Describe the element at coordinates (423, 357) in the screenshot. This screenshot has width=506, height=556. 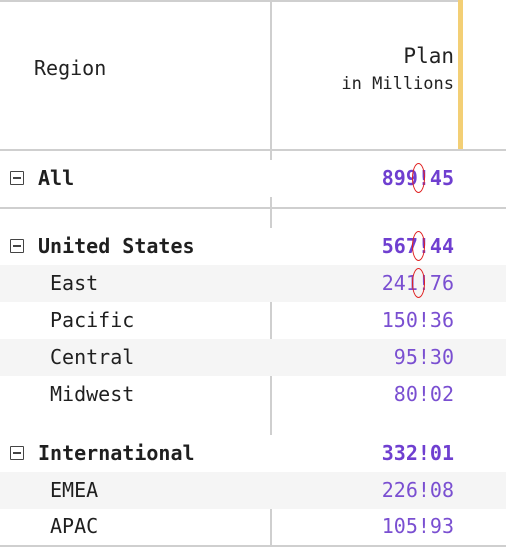
I see `row-value: 95!30` at that location.